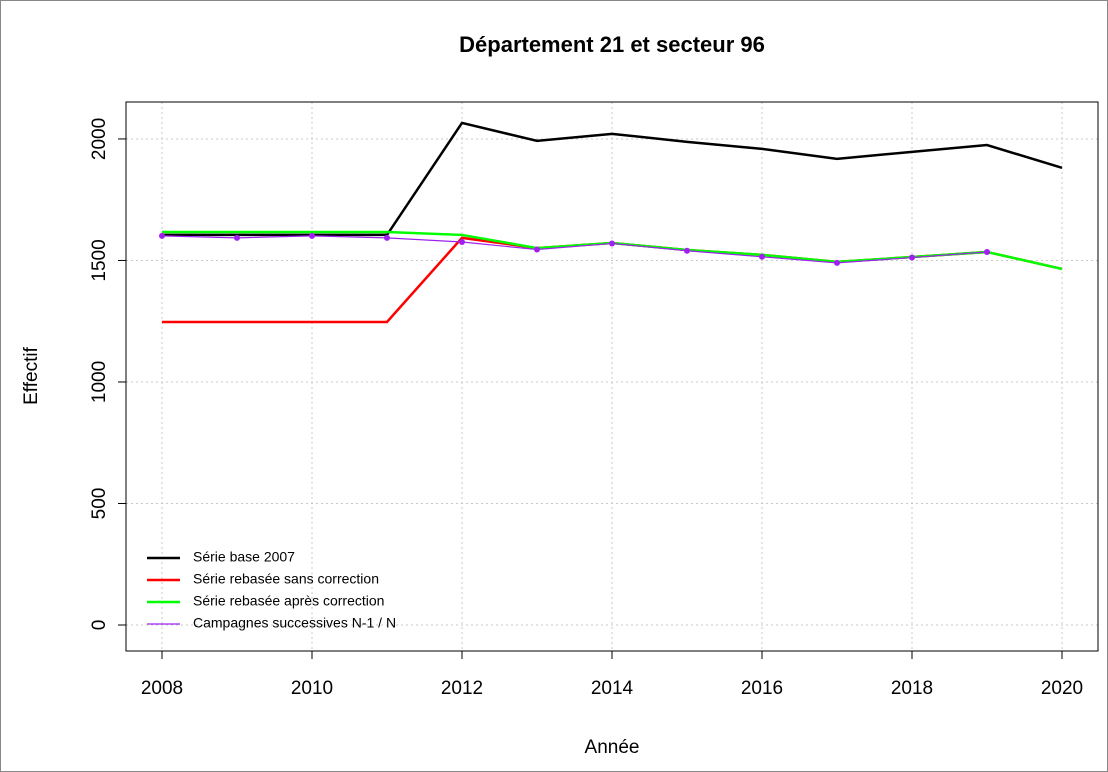  Describe the element at coordinates (312, 688) in the screenshot. I see `x-tick-label: 2010` at that location.